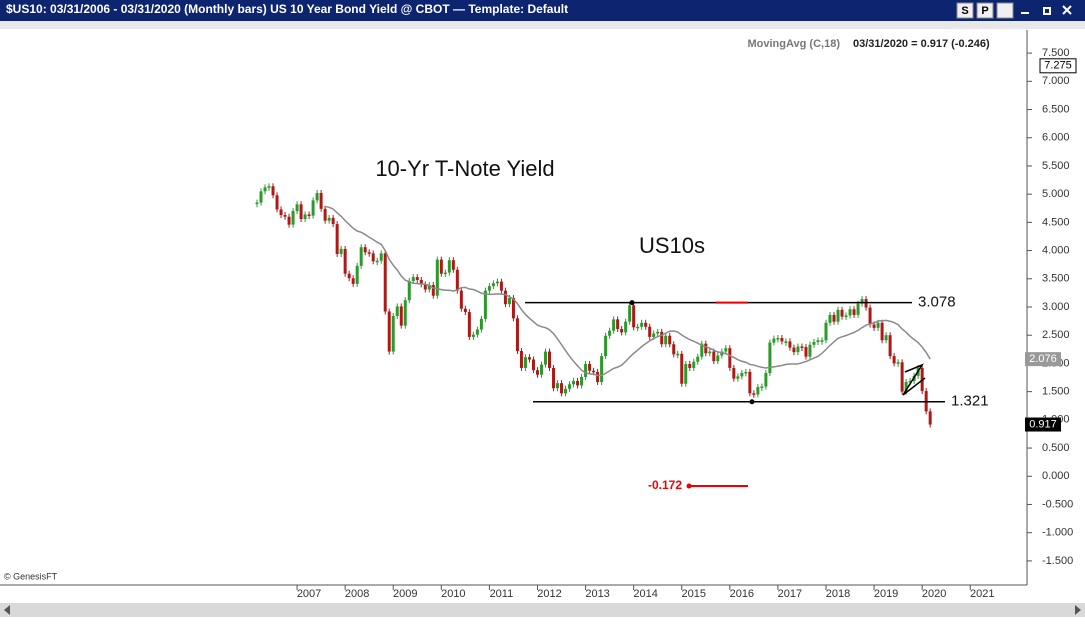  I want to click on y-tick-label: 4.500, so click(1056, 222).